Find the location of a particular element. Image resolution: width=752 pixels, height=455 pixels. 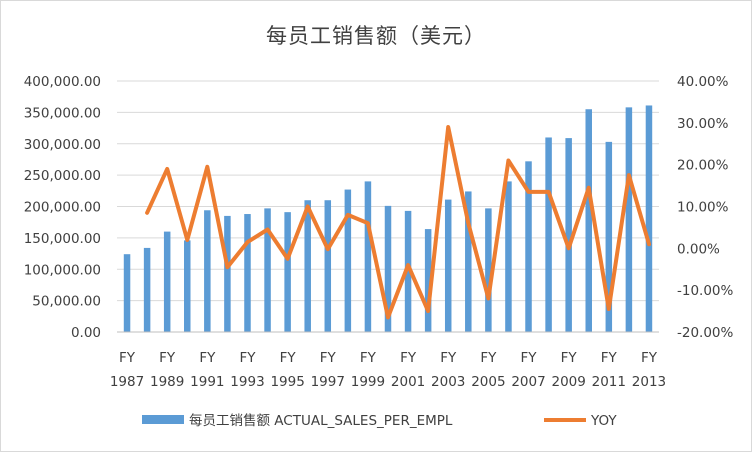

x-tick-label-line2: 1987 is located at coordinates (127, 382).